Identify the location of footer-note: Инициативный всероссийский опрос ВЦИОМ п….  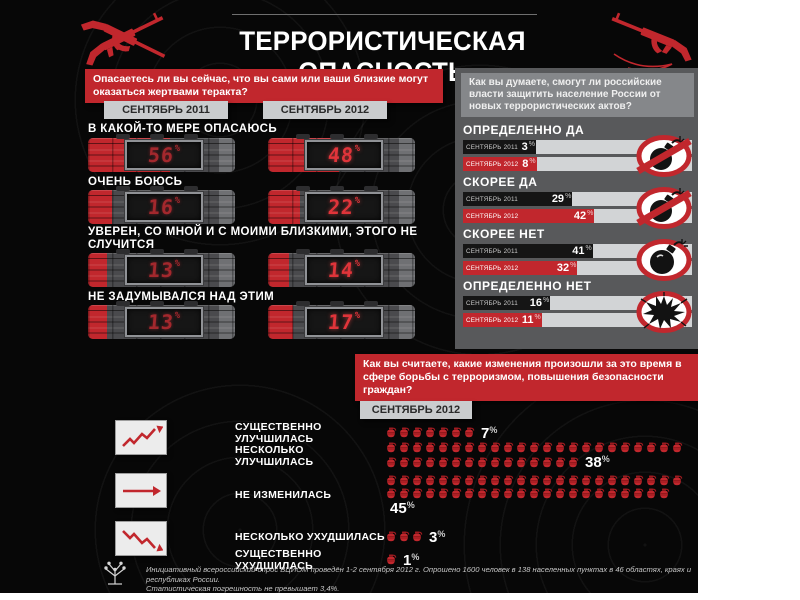
(420, 579).